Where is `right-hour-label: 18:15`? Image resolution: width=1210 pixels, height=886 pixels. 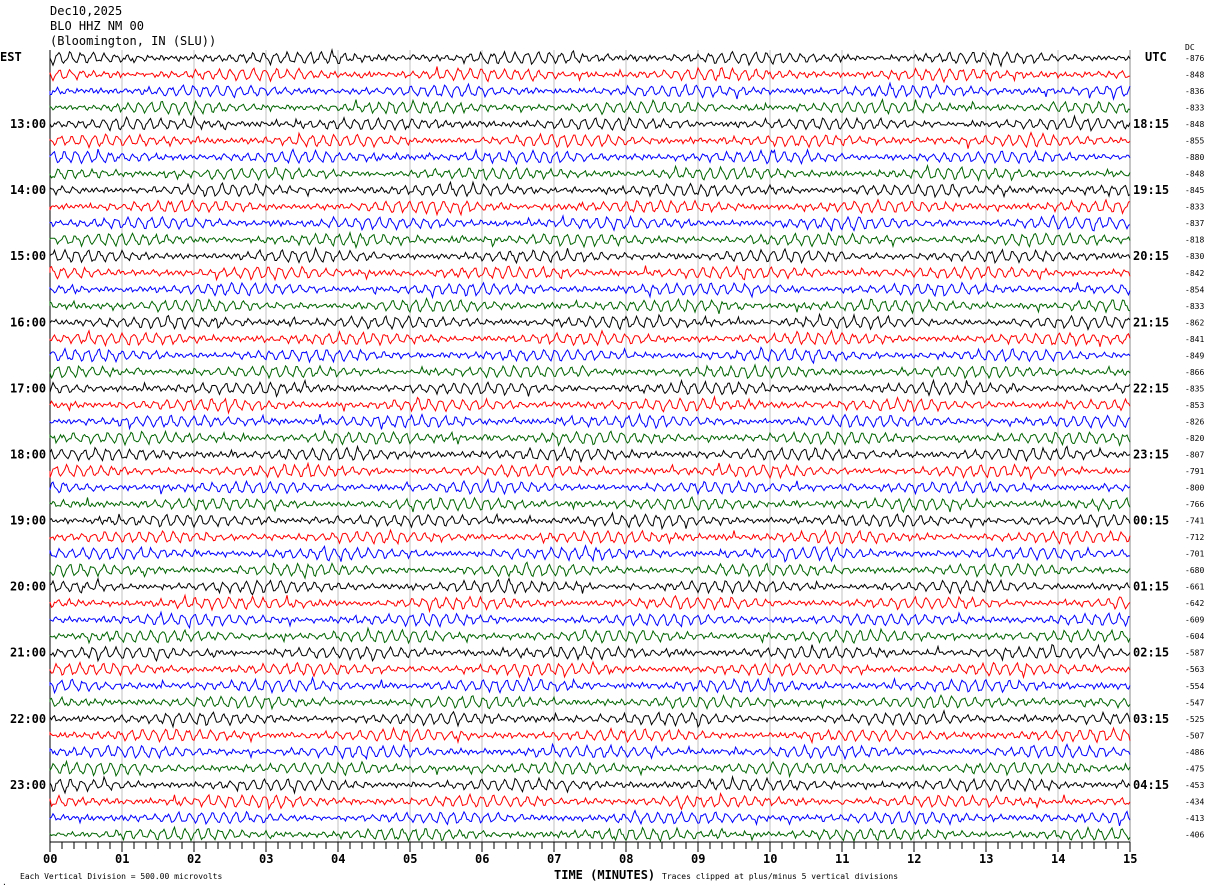
right-hour-label: 18:15 is located at coordinates (1151, 124).